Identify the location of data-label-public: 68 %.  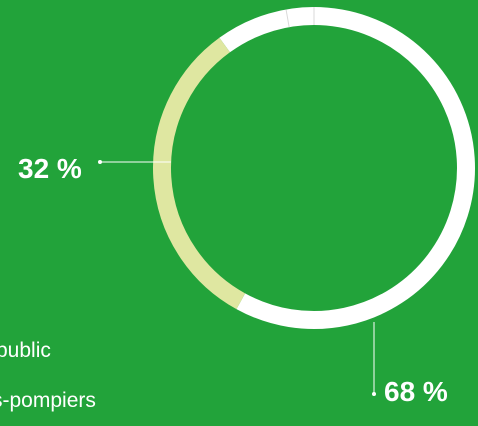
(416, 391).